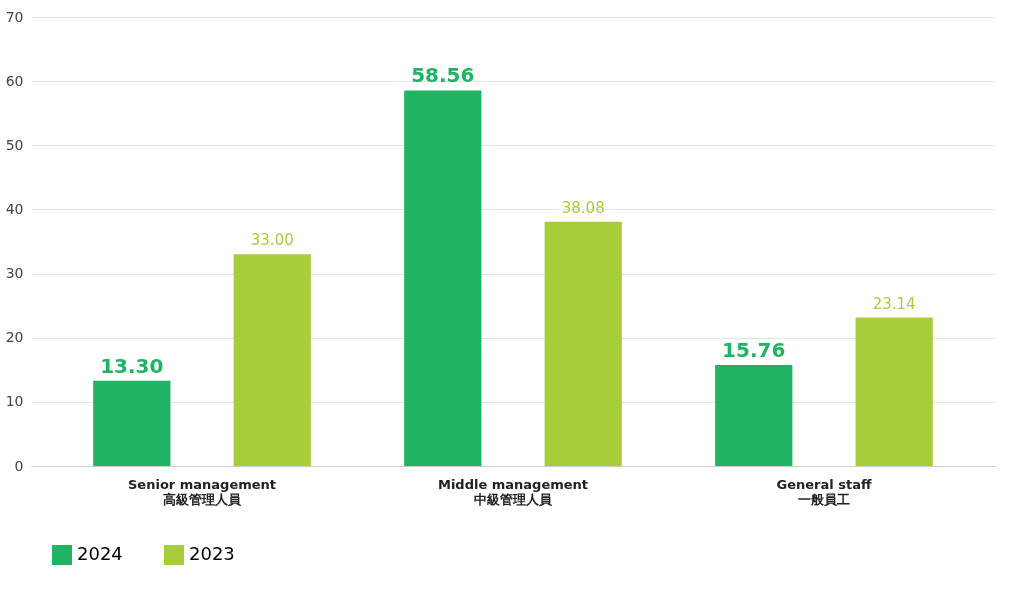 The image size is (1009, 599). I want to click on y-tick-label: 20, so click(14, 337).